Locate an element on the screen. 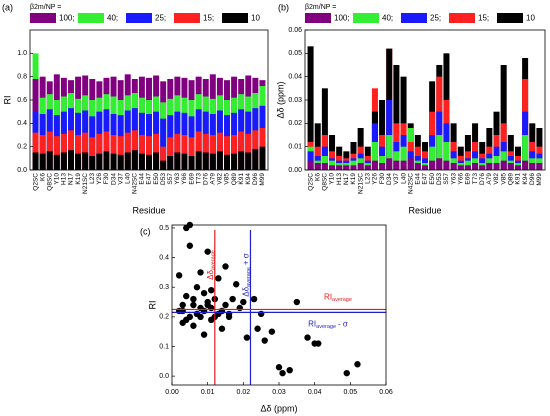 The width and height of the screenshot is (550, 416). x-tick-label: T73 is located at coordinates (198, 179).